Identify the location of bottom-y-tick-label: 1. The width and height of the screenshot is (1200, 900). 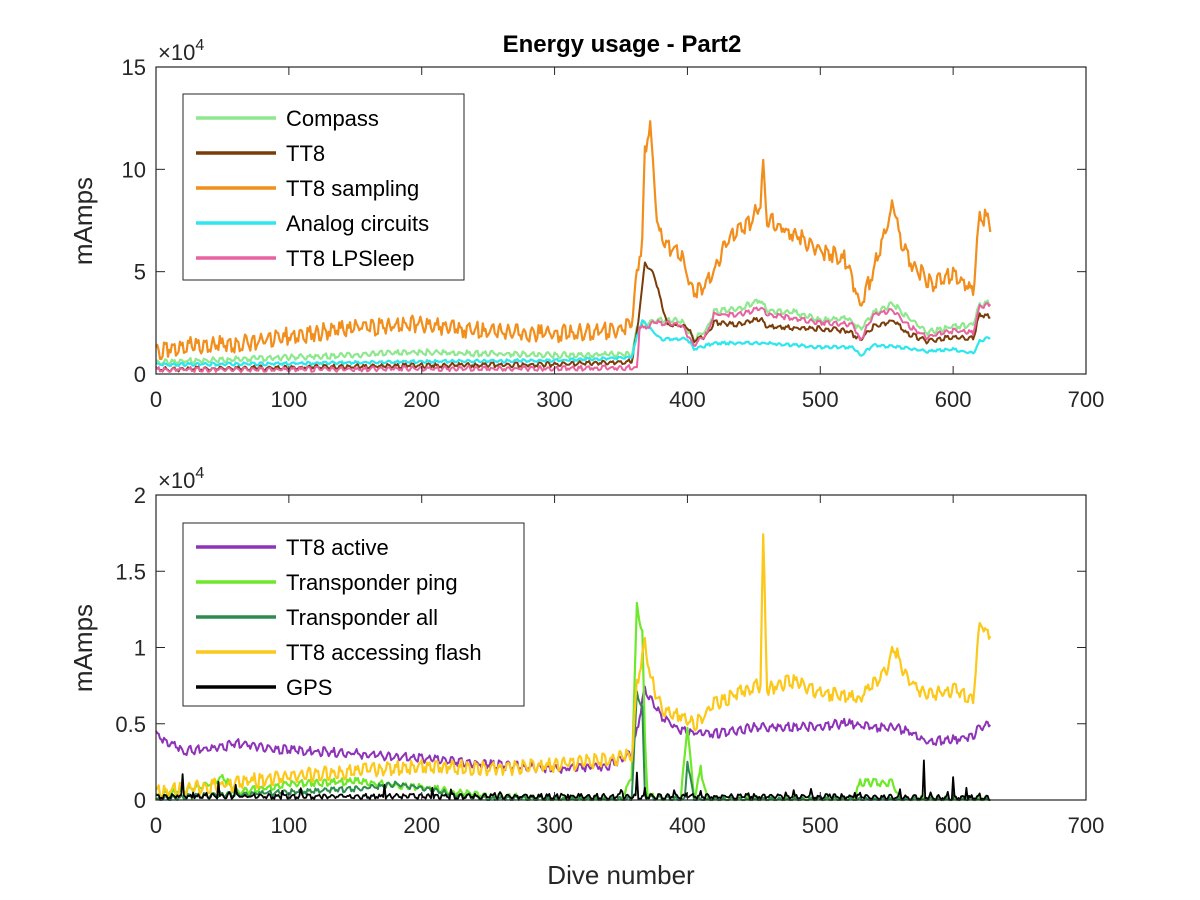
(140, 648).